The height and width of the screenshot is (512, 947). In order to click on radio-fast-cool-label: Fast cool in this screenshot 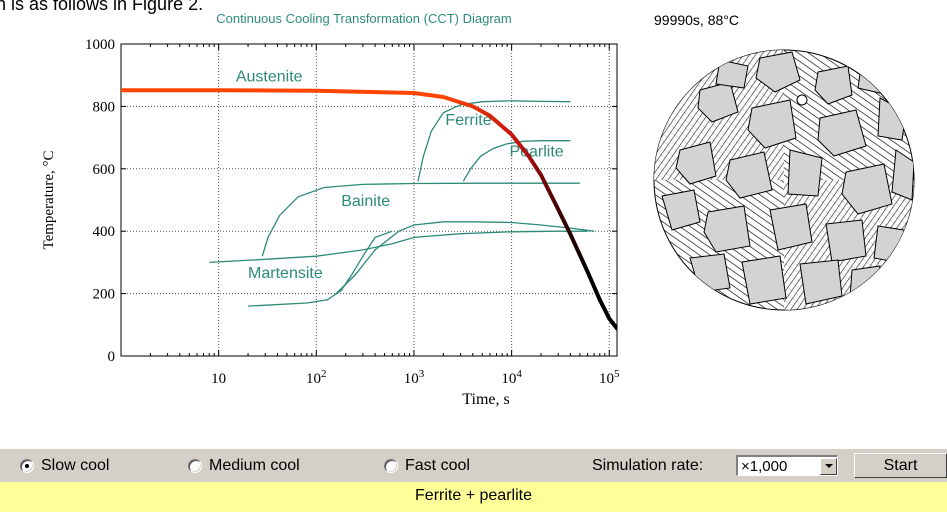, I will do `click(437, 465)`.